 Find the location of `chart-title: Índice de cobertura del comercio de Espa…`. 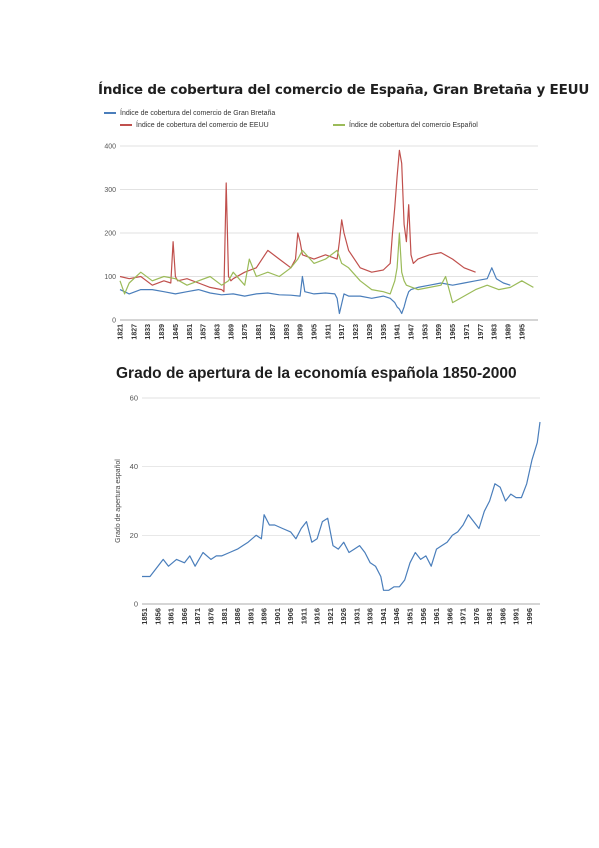

chart-title: Índice de cobertura del comercio de Espa… is located at coordinates (344, 90).